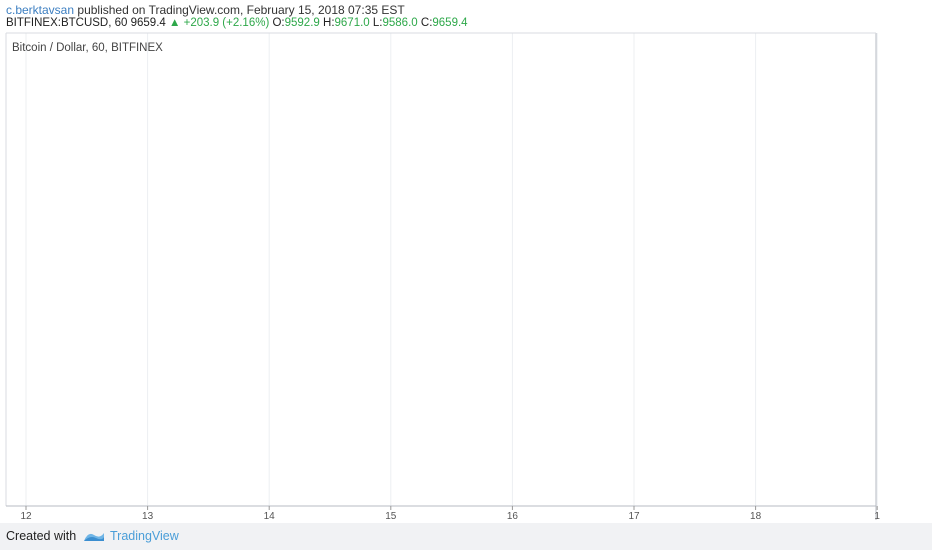 The height and width of the screenshot is (550, 932). What do you see at coordinates (302, 23) in the screenshot?
I see `open-value: 9592.9` at bounding box center [302, 23].